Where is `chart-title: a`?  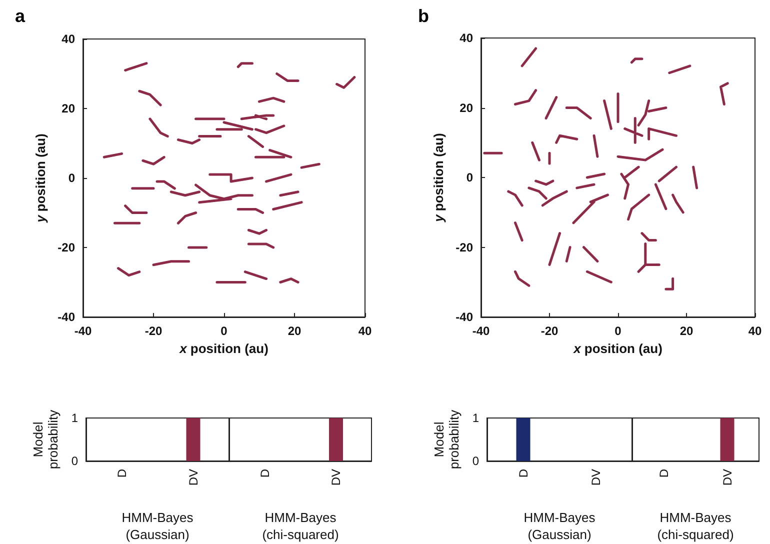 chart-title: a is located at coordinates (20, 16).